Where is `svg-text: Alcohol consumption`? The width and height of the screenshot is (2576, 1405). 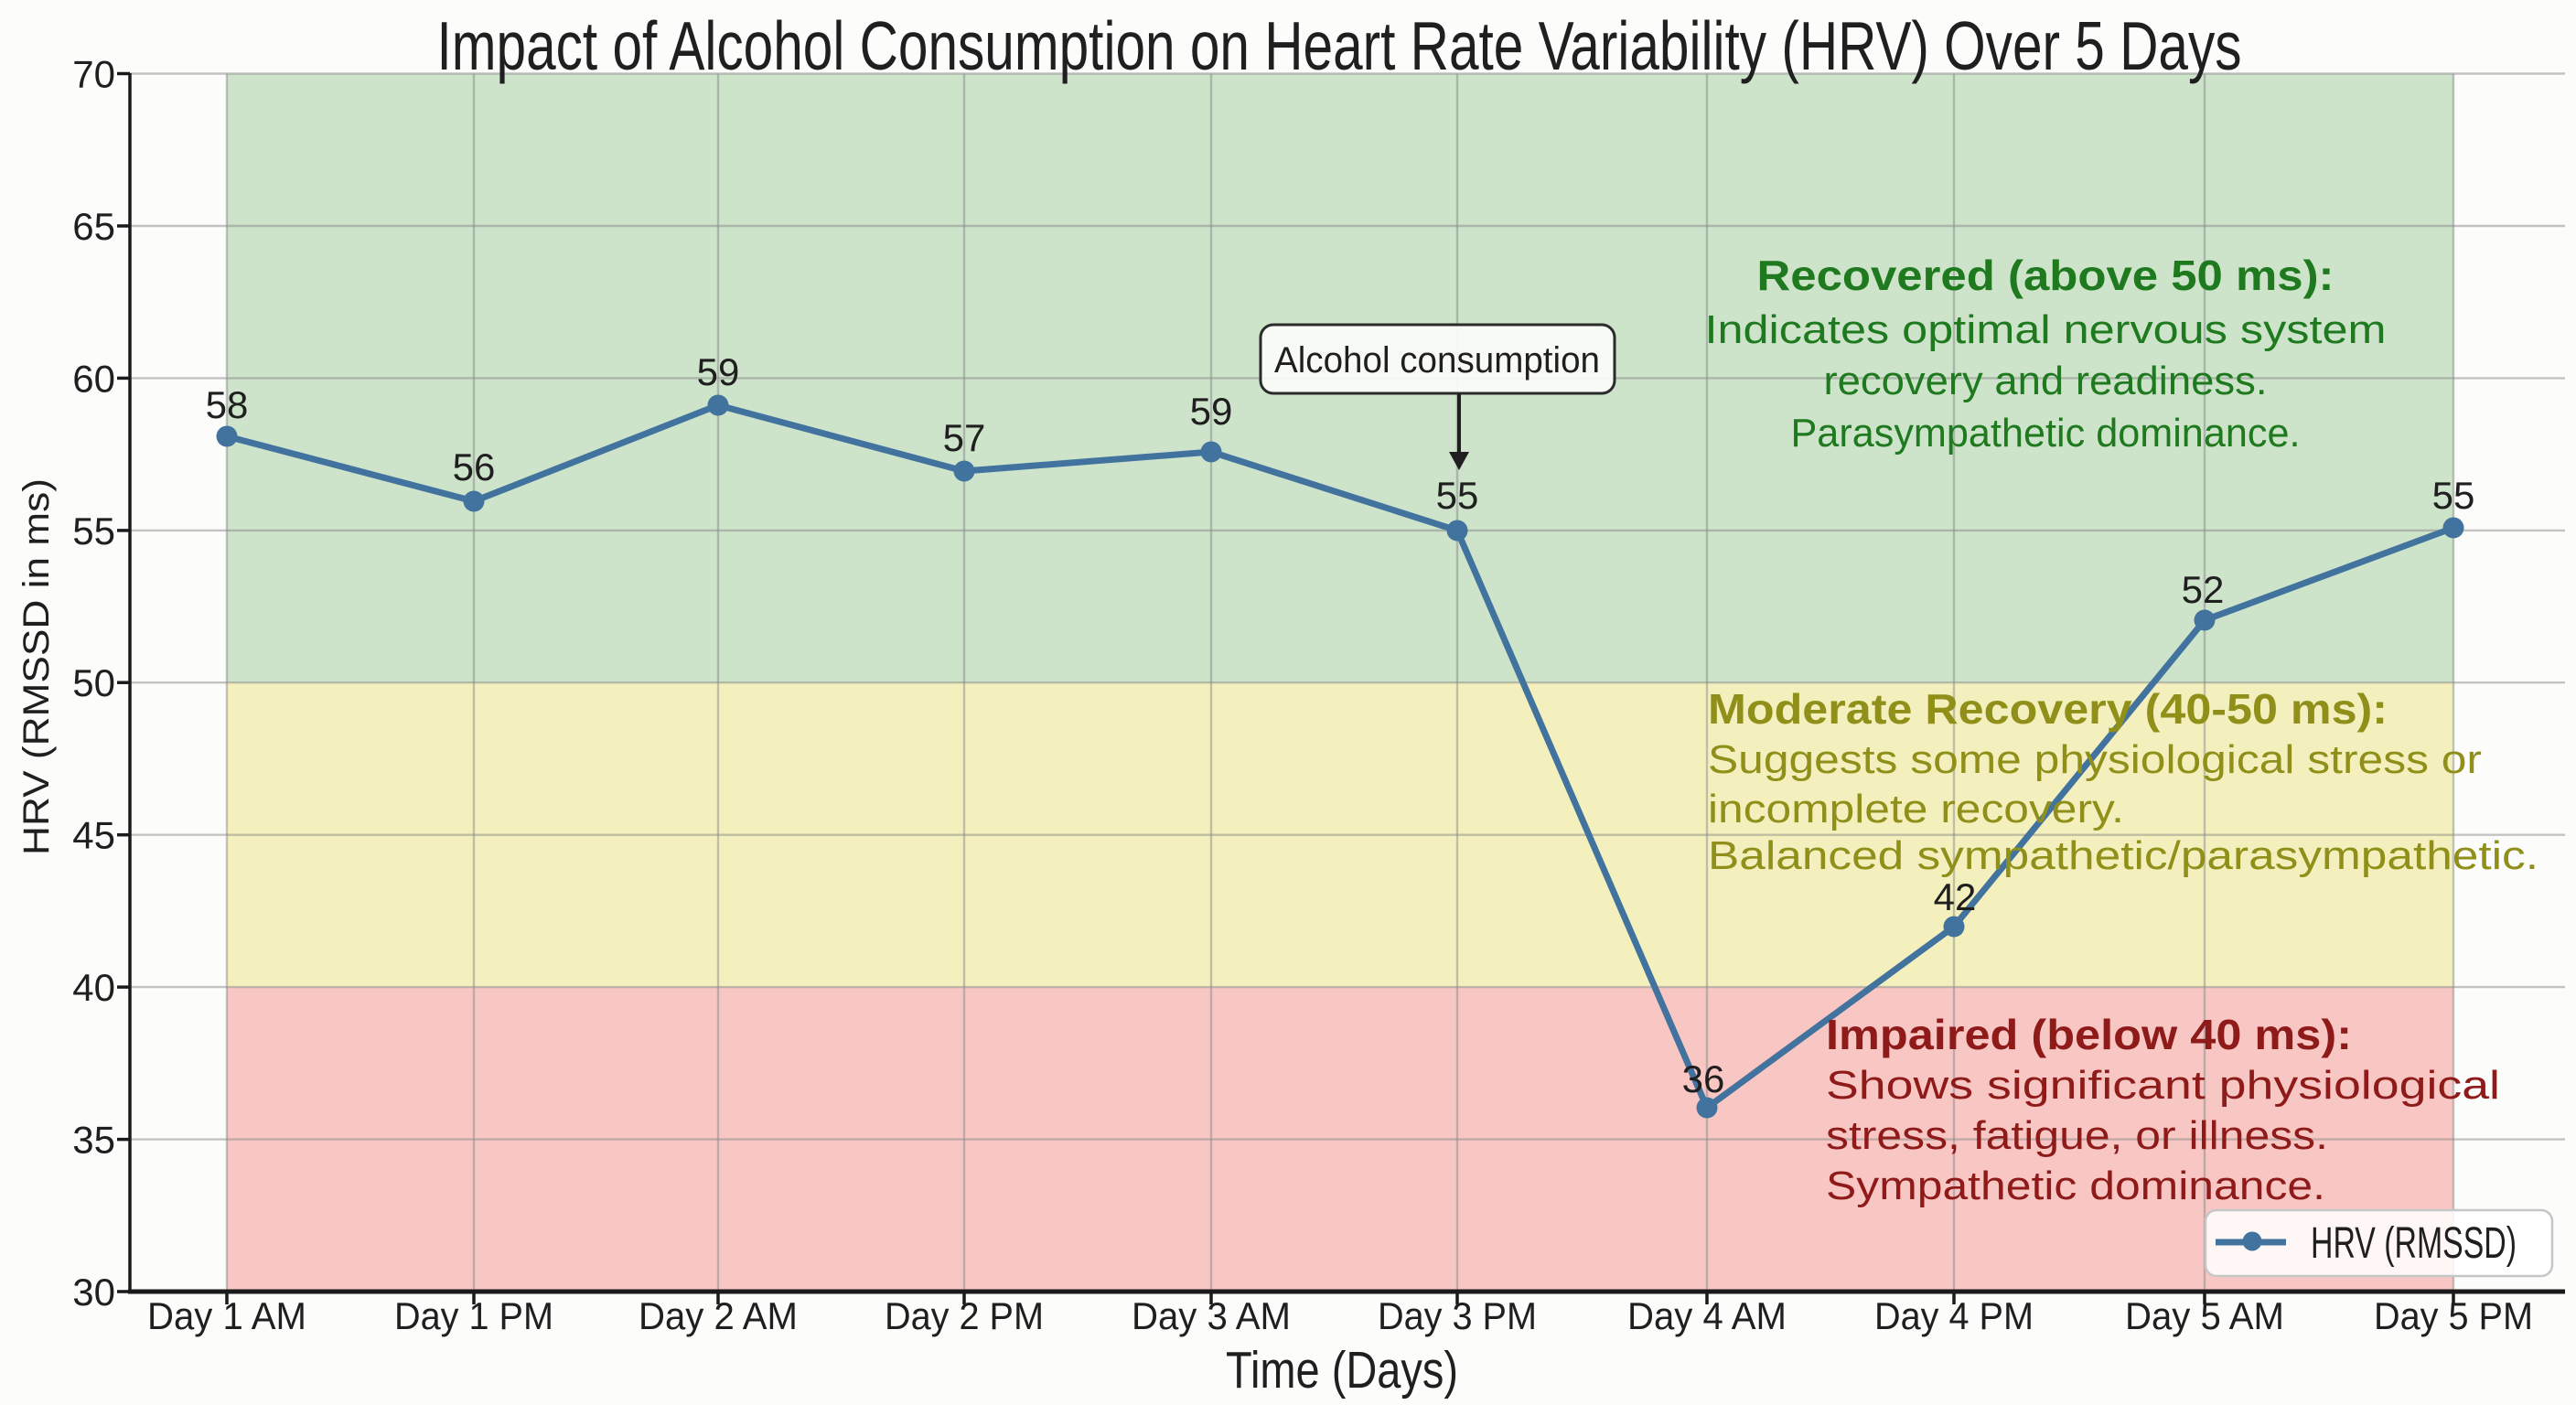
svg-text: Alcohol consumption is located at coordinates (1437, 360).